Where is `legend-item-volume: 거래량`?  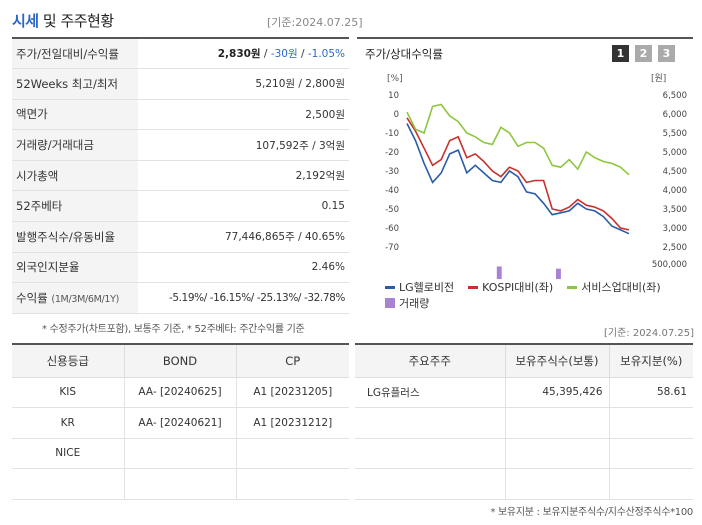
legend-item-volume: 거래량 is located at coordinates (407, 303).